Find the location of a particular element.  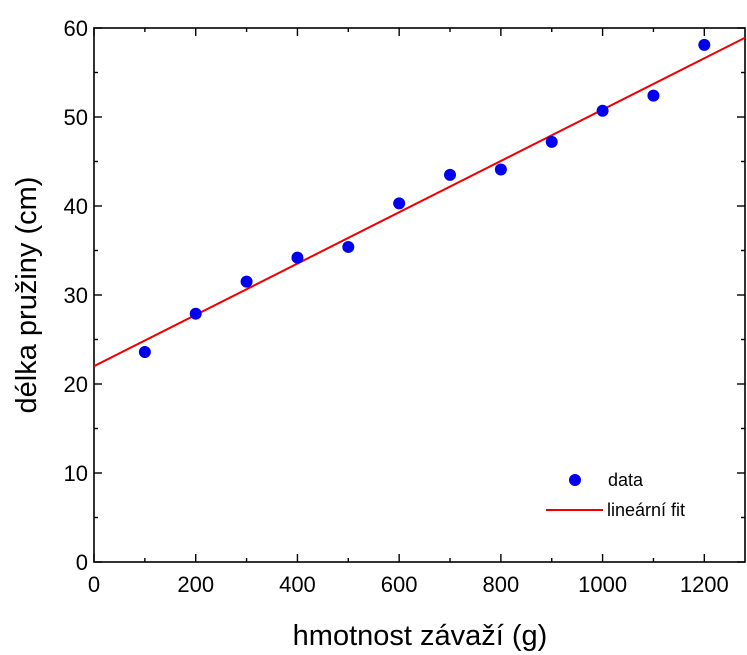

legend: data lineární fit is located at coordinates (615, 495).